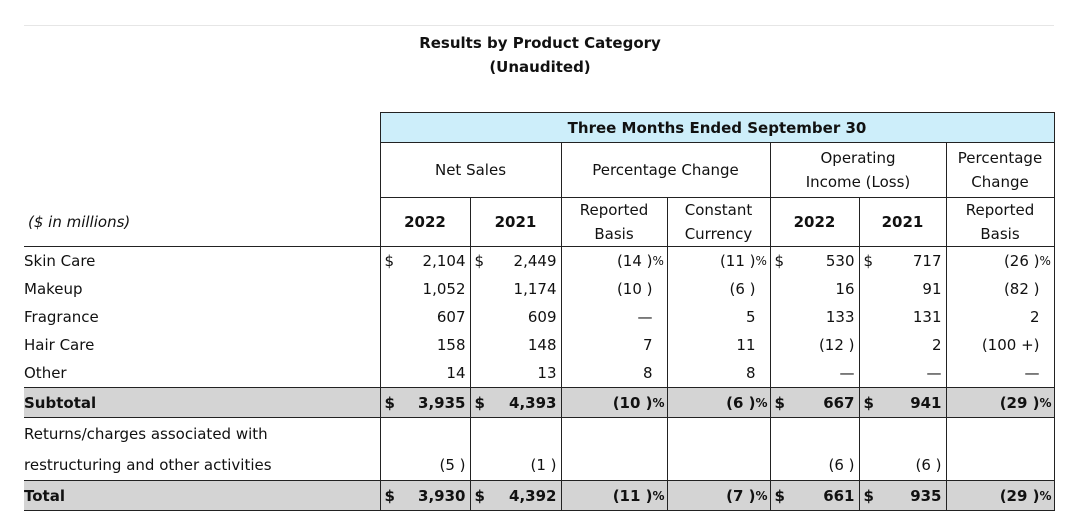 The width and height of the screenshot is (1080, 532). What do you see at coordinates (614, 234) in the screenshot?
I see `reported-basis-l2: Basis` at bounding box center [614, 234].